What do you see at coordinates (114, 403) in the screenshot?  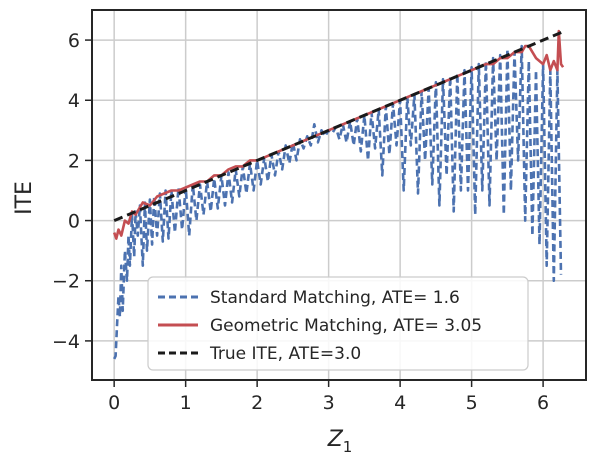 I see `x-tick-label: 0` at bounding box center [114, 403].